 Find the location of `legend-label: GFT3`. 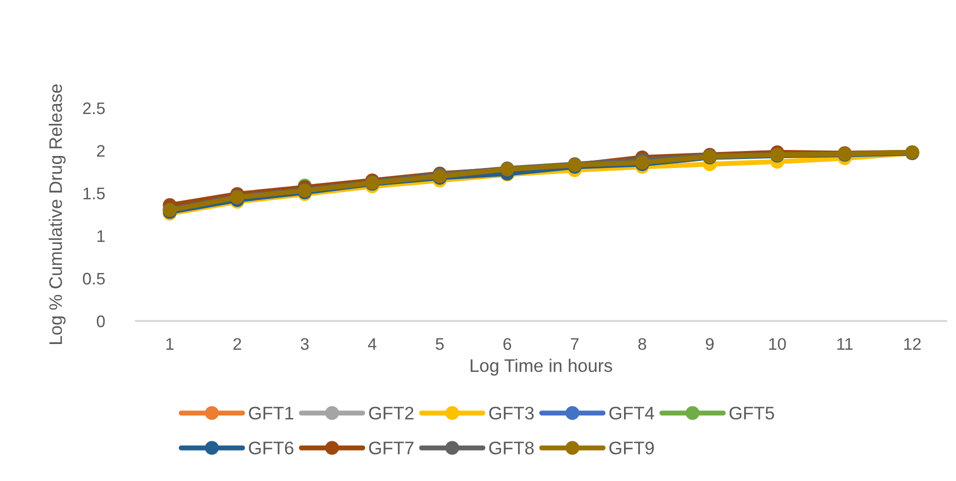

legend-label: GFT3 is located at coordinates (511, 413).